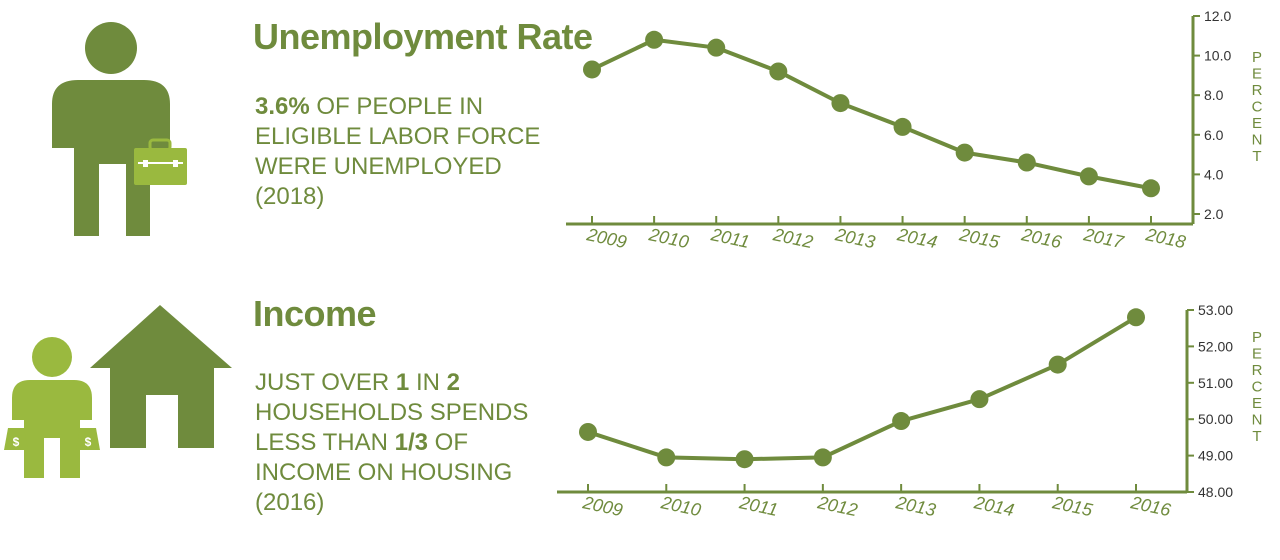 The height and width of the screenshot is (560, 1280). Describe the element at coordinates (1150, 506) in the screenshot. I see `x-tick-label: 2016` at that location.